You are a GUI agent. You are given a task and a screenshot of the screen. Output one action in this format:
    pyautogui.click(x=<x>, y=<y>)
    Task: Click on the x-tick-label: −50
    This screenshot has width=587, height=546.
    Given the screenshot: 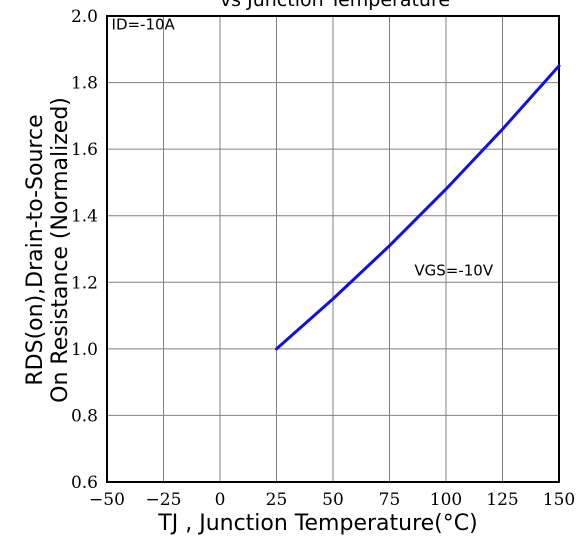 What is the action you would take?
    pyautogui.click(x=107, y=500)
    